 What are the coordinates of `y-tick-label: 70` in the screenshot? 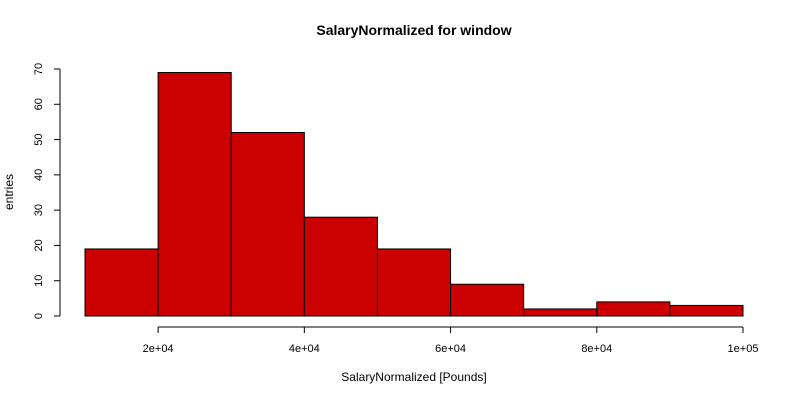 It's located at (39, 69).